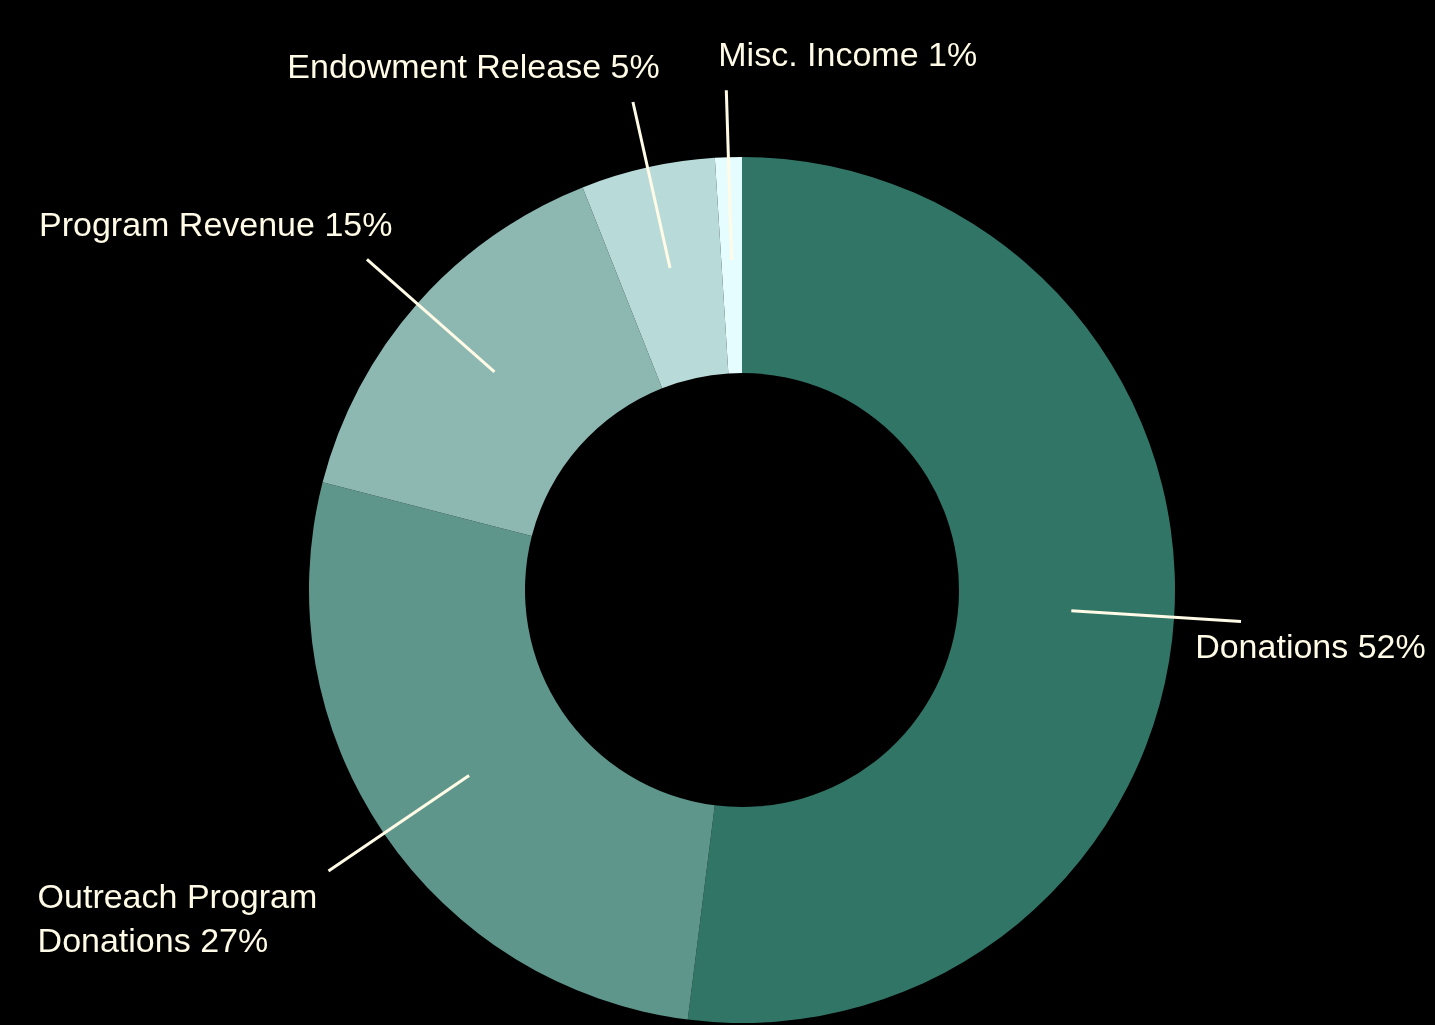  What do you see at coordinates (848, 54) in the screenshot?
I see `slice-label: Misc. Income 1%` at bounding box center [848, 54].